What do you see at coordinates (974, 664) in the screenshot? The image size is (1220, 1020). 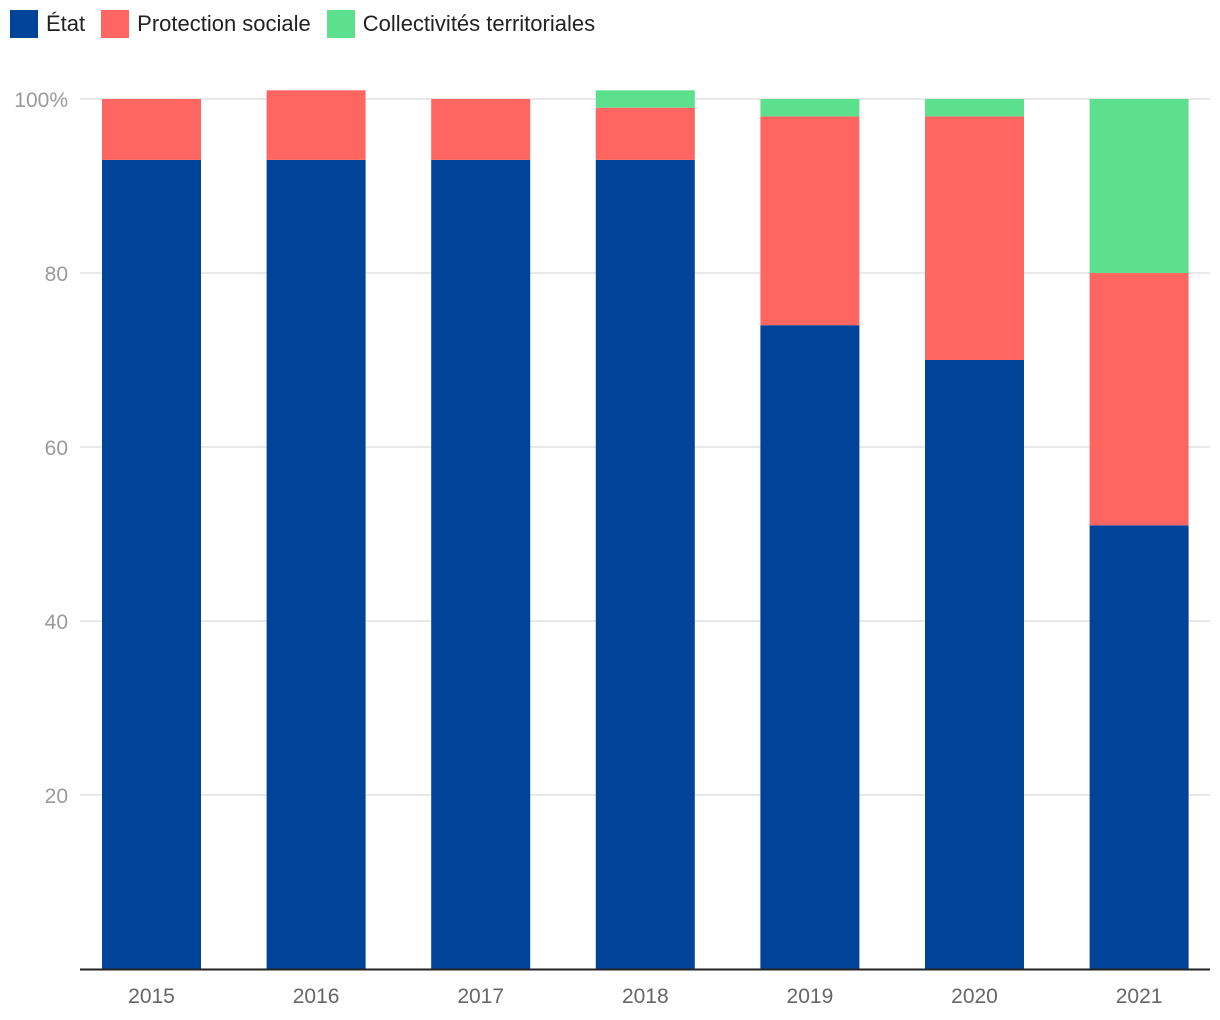 I see `bar-2020--tat` at bounding box center [974, 664].